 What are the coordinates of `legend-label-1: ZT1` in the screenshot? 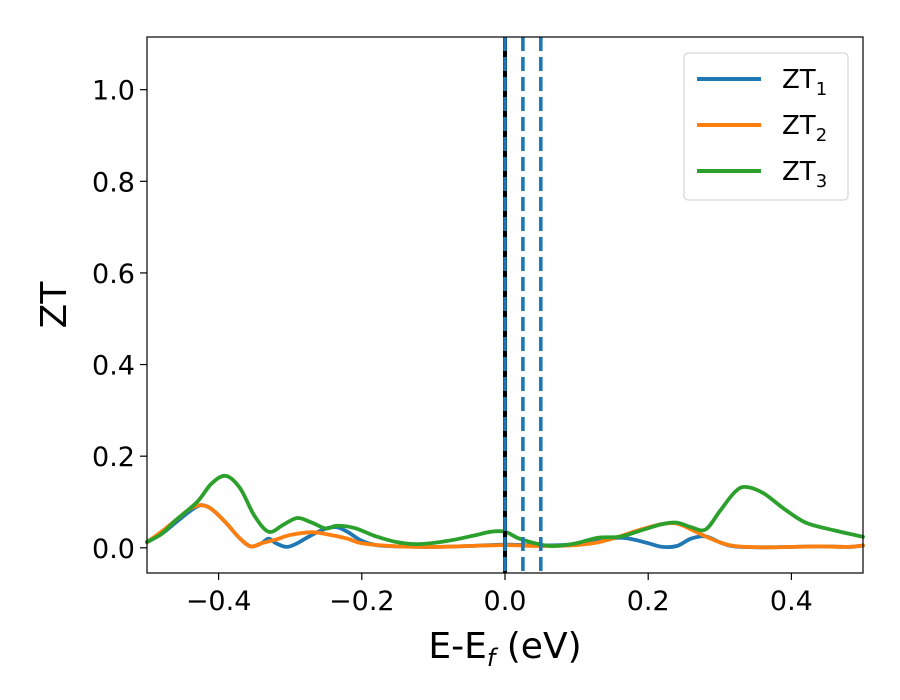 It's located at (804, 82).